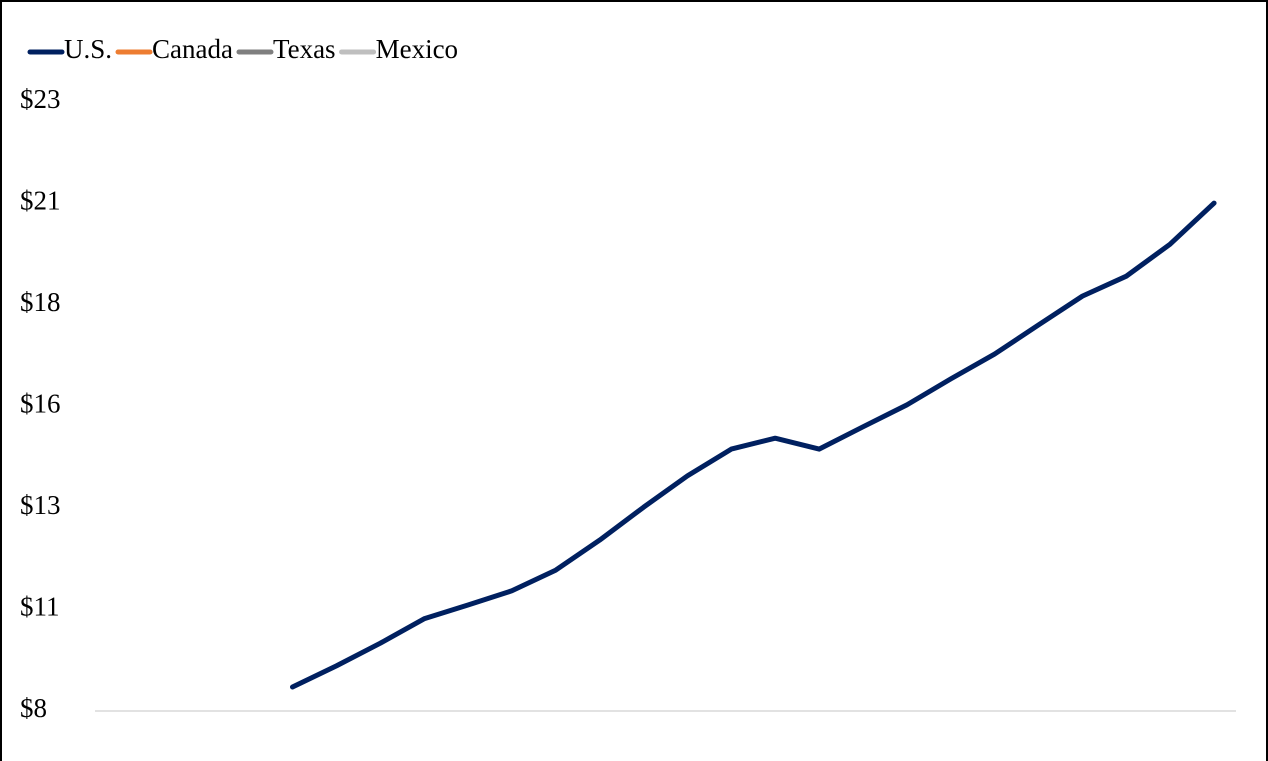 This screenshot has height=761, width=1268. I want to click on y-tick-label: $23, so click(40, 99).